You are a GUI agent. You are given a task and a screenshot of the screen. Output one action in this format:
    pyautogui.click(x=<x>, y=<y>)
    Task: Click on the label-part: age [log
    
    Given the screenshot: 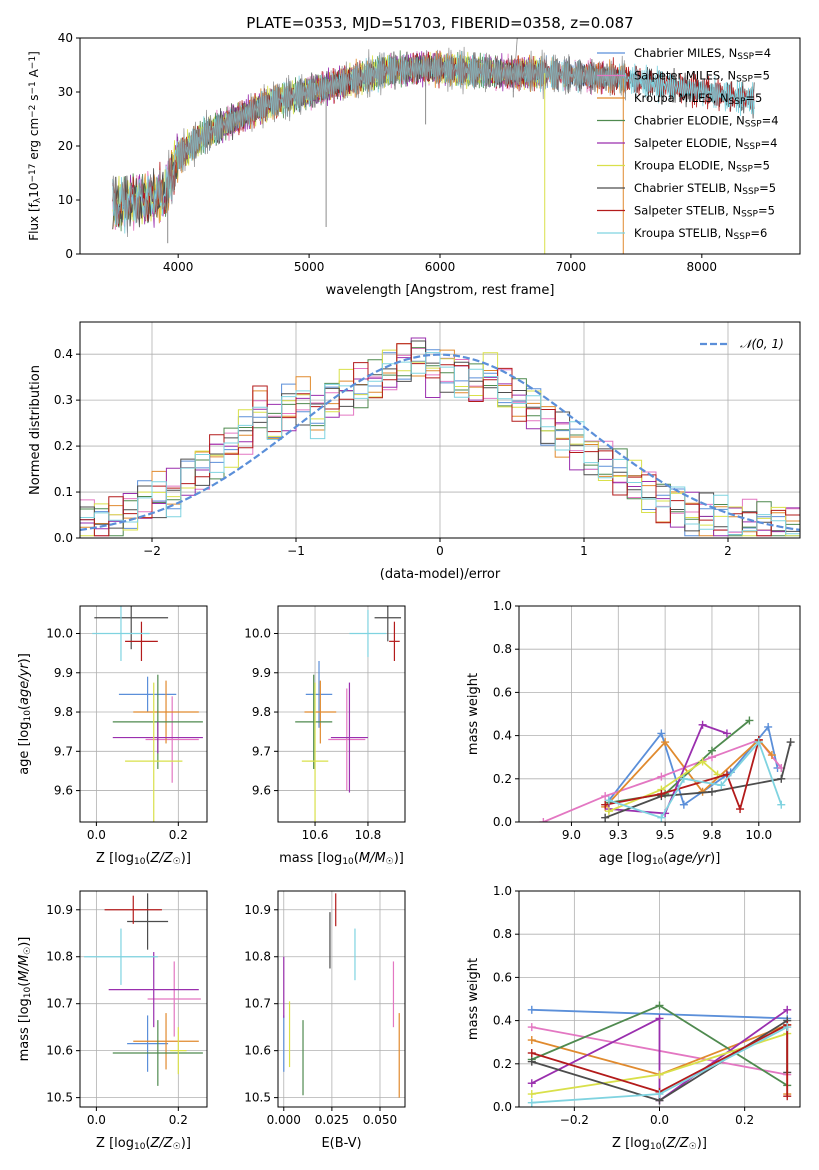 What is the action you would take?
    pyautogui.click(x=24, y=748)
    